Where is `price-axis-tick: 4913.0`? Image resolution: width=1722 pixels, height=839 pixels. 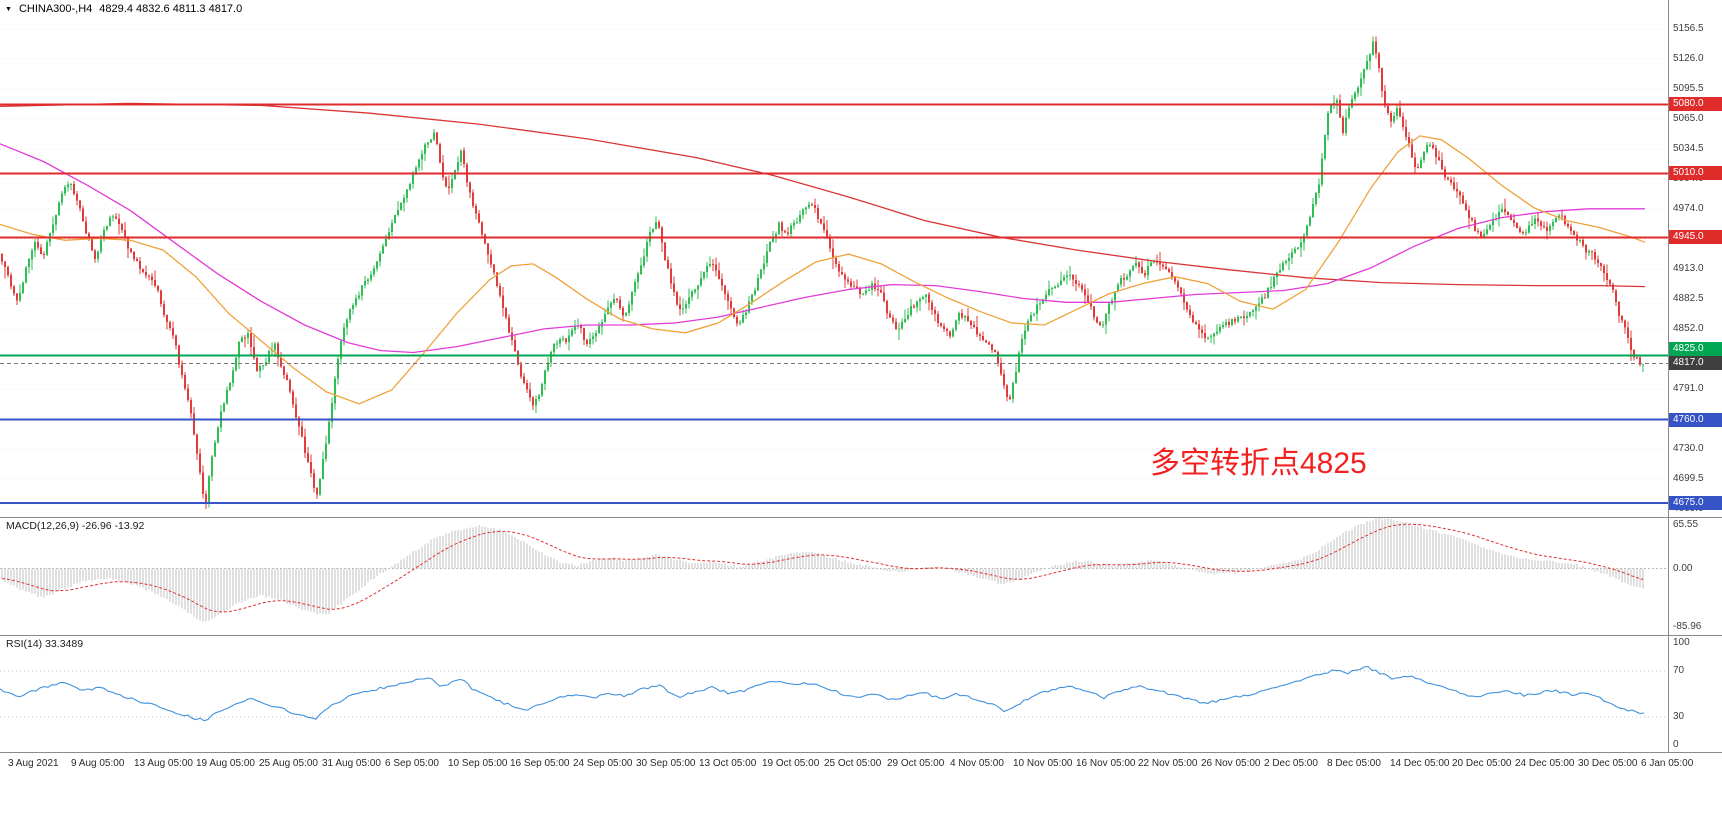 price-axis-tick: 4913.0 is located at coordinates (1688, 268).